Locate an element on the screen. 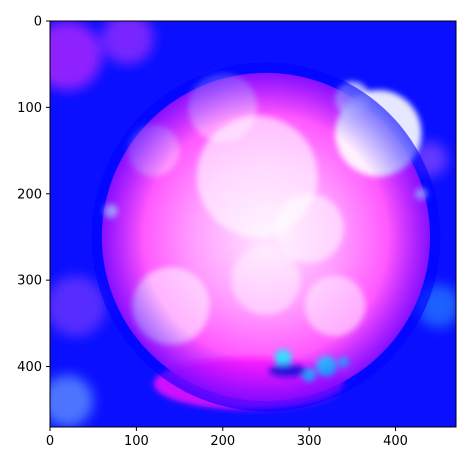  x-tick-label: 300 is located at coordinates (309, 441).